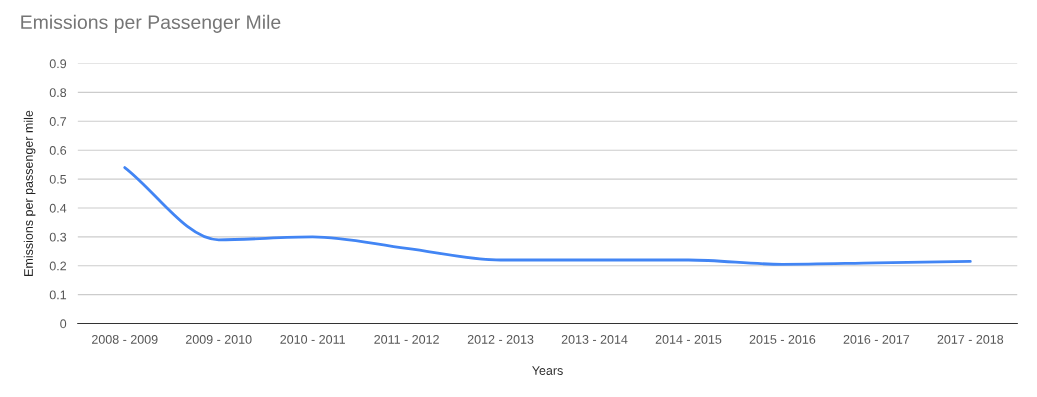  Describe the element at coordinates (29, 193) in the screenshot. I see `y-axis-title: Emissions per passenger mile` at that location.